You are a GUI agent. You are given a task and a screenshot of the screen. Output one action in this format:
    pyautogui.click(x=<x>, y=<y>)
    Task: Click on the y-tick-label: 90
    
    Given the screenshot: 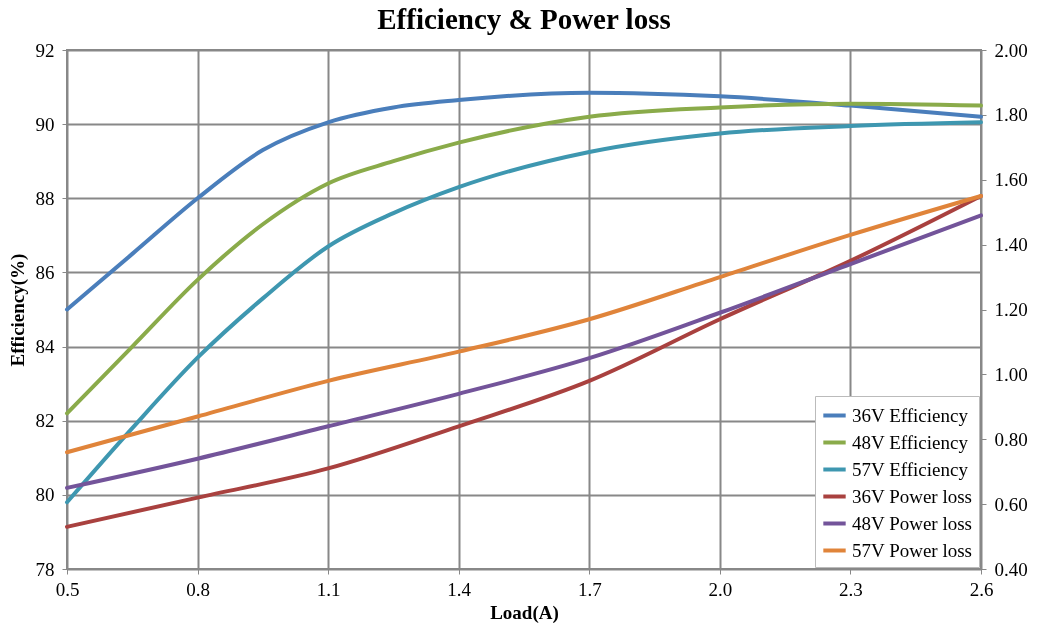 What is the action you would take?
    pyautogui.click(x=45, y=124)
    